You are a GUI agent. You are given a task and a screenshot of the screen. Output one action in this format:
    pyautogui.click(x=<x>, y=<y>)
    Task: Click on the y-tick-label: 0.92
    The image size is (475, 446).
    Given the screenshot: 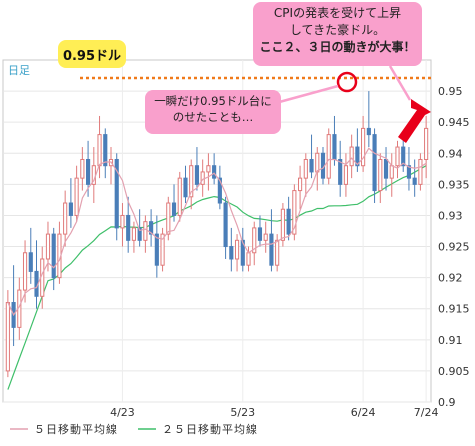 What is the action you would take?
    pyautogui.click(x=450, y=278)
    